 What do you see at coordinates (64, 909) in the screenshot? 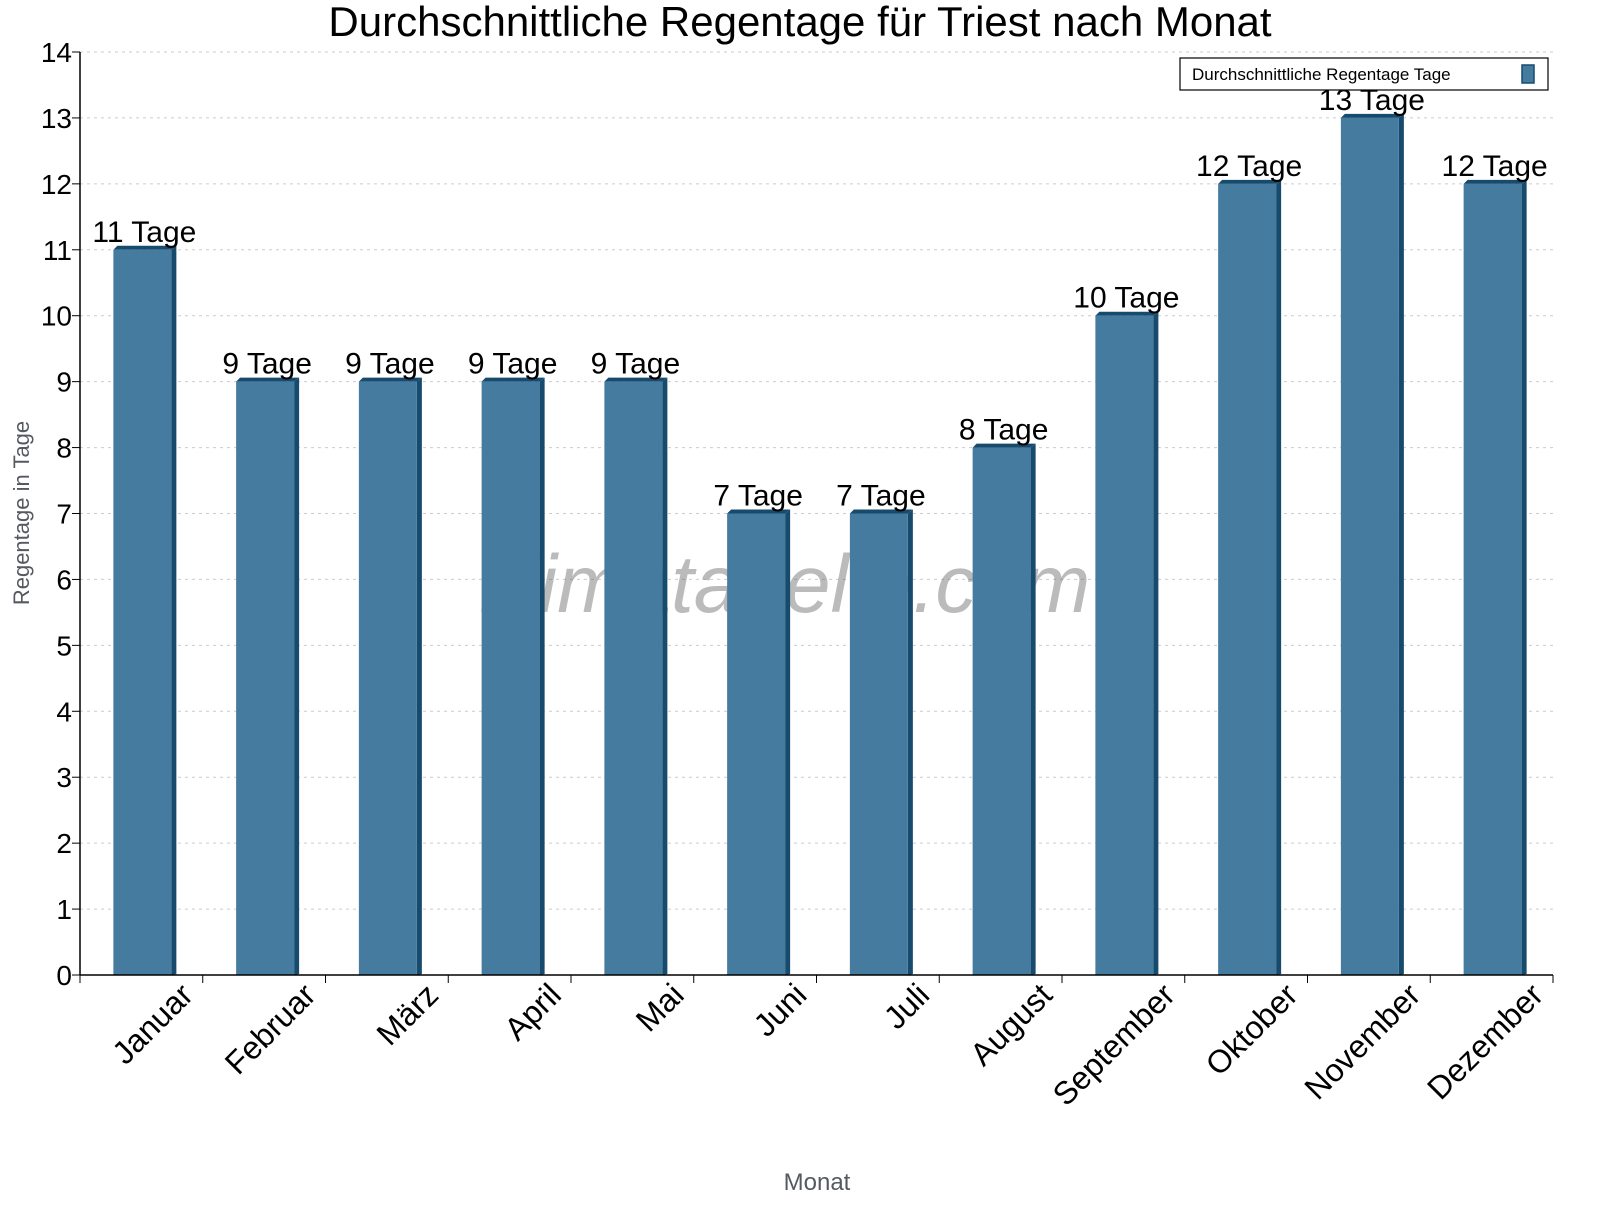
I see `y-tick-label: 1` at bounding box center [64, 909].